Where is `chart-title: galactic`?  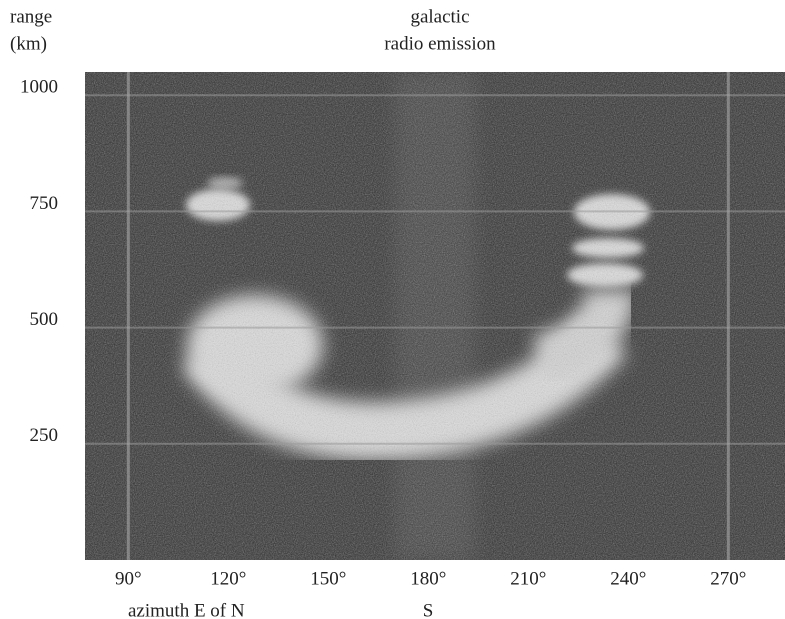 chart-title: galactic is located at coordinates (439, 16).